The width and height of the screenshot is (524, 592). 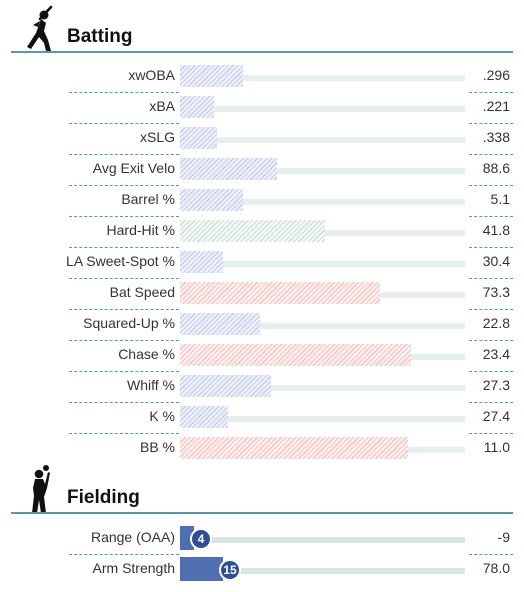 What do you see at coordinates (151, 75) in the screenshot?
I see `metric-label: xwOBA` at bounding box center [151, 75].